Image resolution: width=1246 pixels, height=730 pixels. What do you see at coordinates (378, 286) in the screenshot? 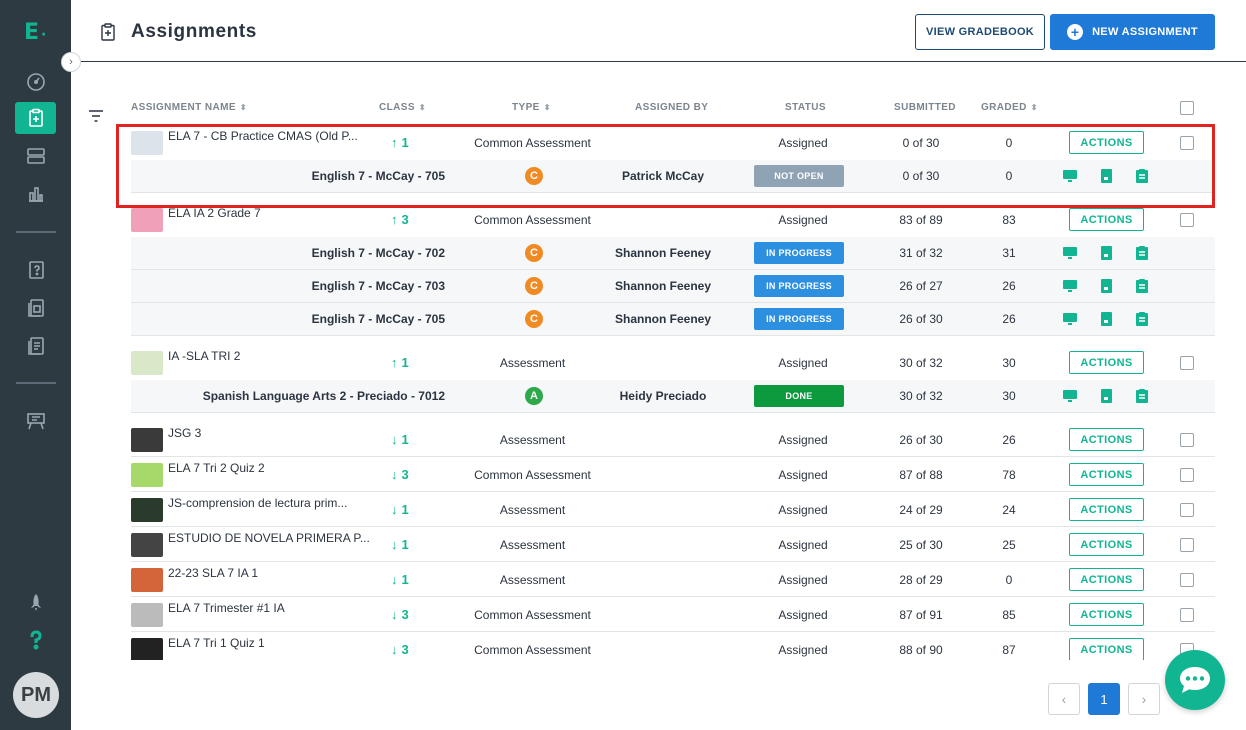
I see `class-name: English 7 - McCay - 703` at bounding box center [378, 286].